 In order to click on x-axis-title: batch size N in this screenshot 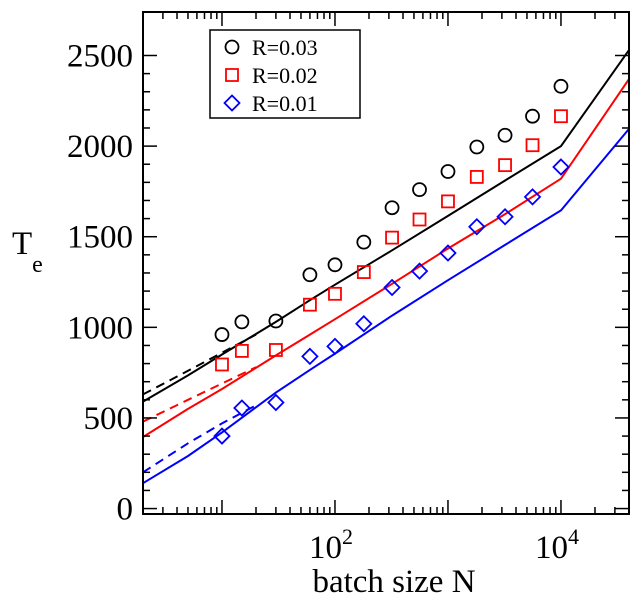, I will do `click(393, 581)`.